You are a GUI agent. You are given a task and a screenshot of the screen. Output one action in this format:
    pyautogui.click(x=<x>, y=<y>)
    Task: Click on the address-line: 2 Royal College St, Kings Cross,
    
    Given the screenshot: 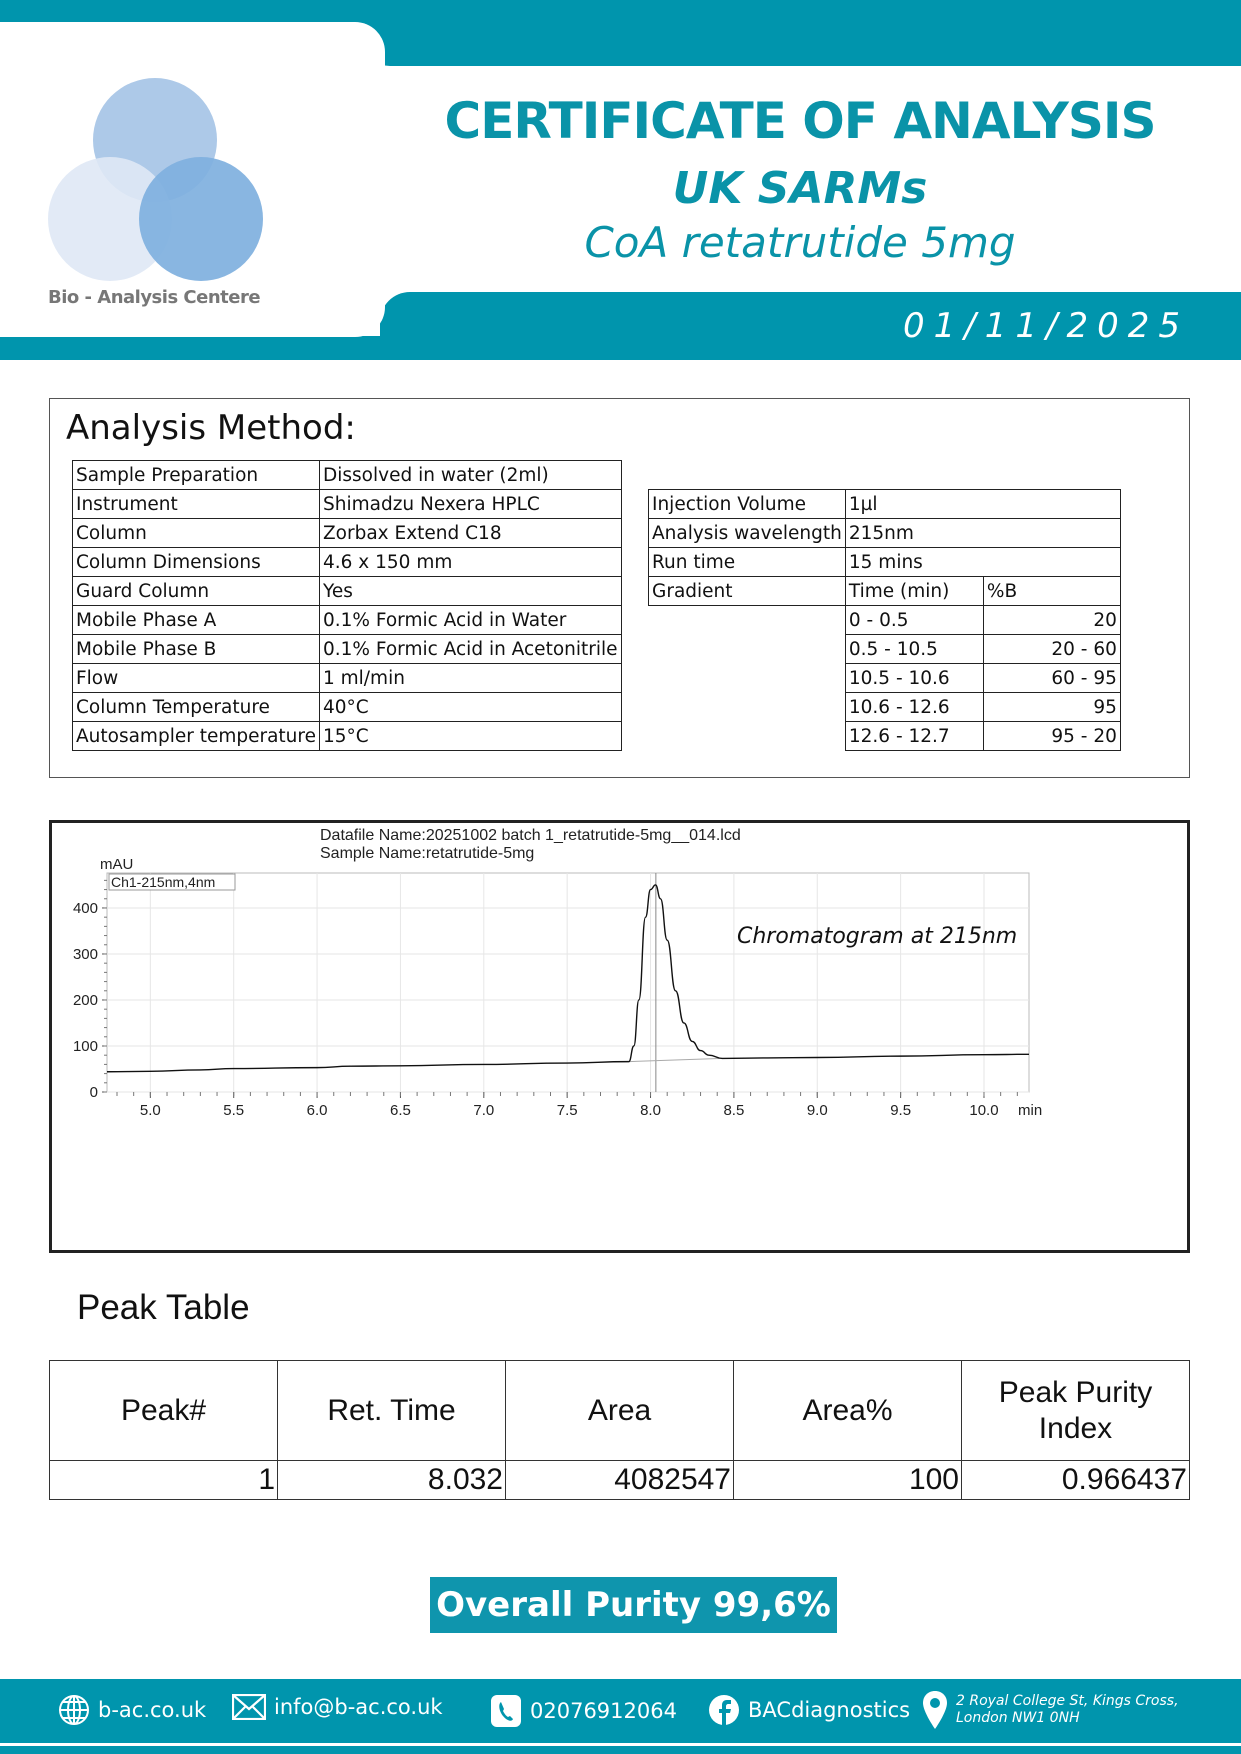 What is the action you would take?
    pyautogui.click(x=1067, y=1701)
    